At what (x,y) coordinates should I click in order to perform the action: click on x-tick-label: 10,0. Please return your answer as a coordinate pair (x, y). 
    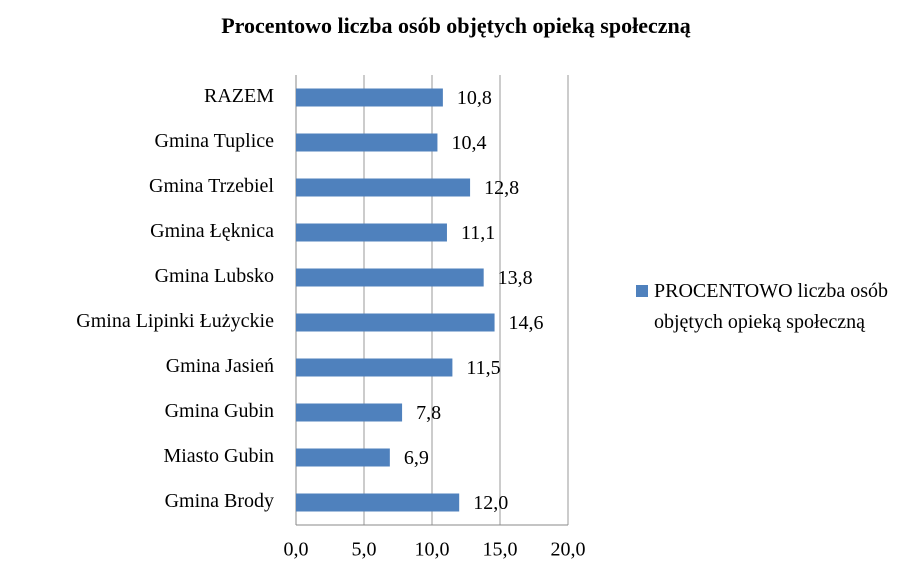
    Looking at the image, I should click on (432, 550).